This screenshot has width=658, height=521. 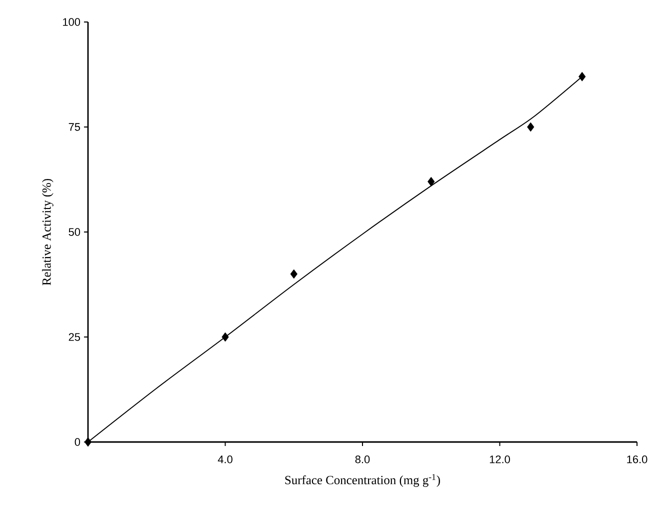 I want to click on x-tick-label: 12.0, so click(x=500, y=459).